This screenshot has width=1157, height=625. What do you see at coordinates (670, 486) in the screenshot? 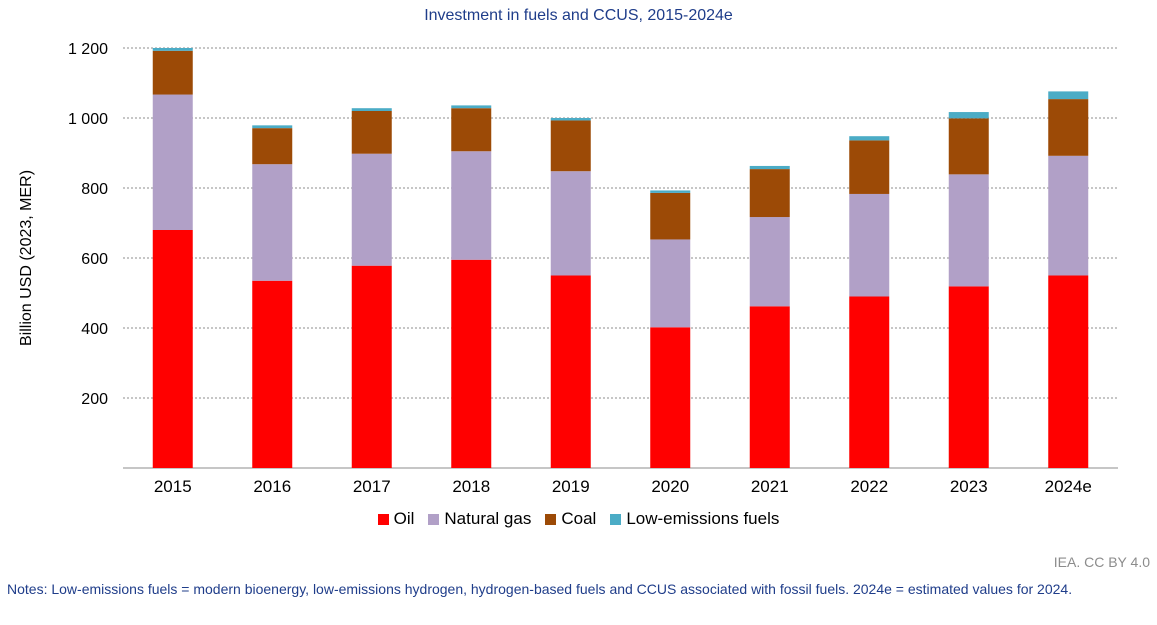
I see `x-tick-label: 2020` at bounding box center [670, 486].